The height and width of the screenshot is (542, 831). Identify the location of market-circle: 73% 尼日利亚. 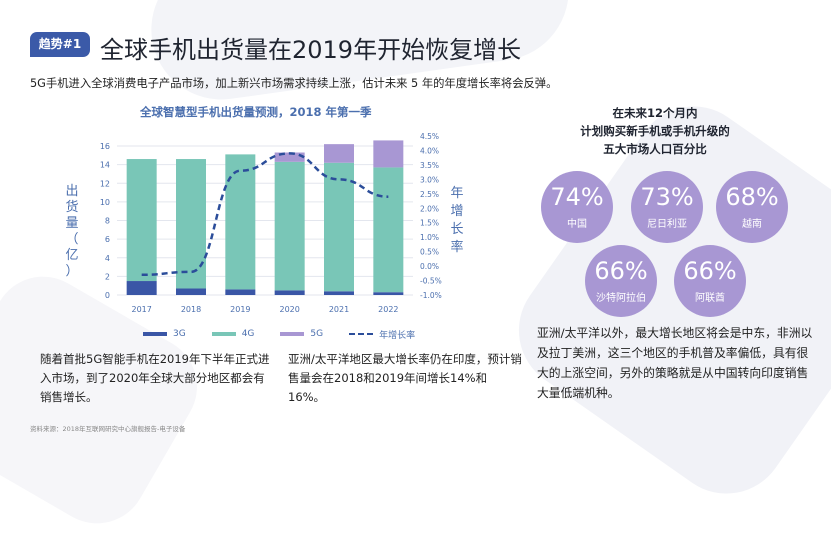
(667, 207).